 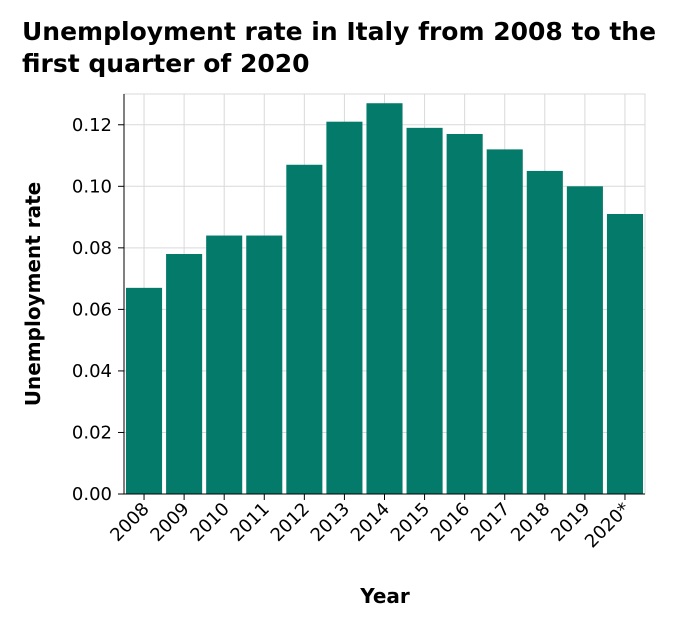 I want to click on x-tick-label: 2017, so click(x=490, y=522).